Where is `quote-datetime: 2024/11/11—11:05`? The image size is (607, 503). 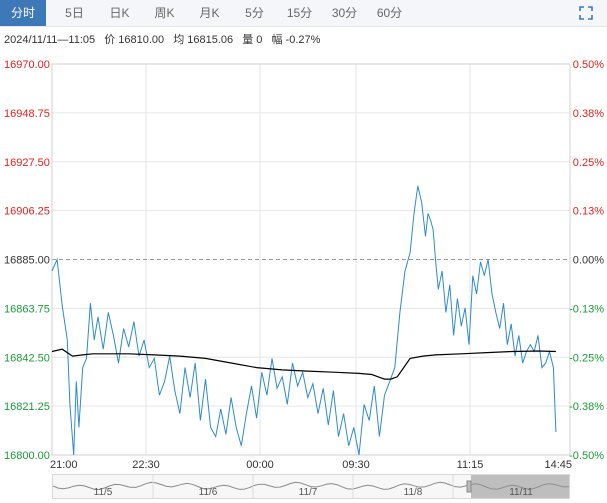
quote-datetime: 2024/11/11—11:05 is located at coordinates (50, 40).